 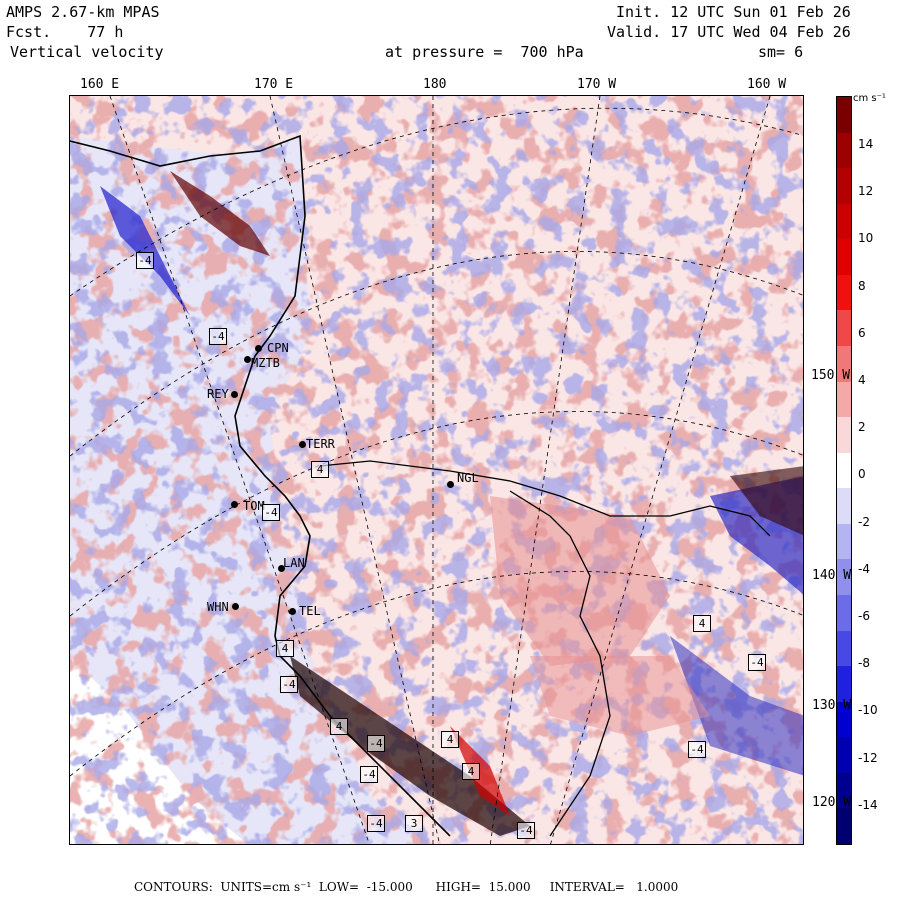 I want to click on lon-label: 160 W, so click(x=767, y=84).